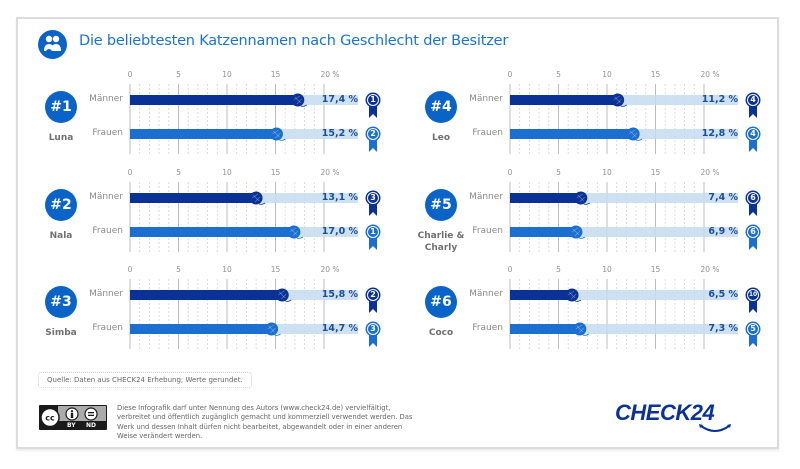 The image size is (800, 469). What do you see at coordinates (753, 294) in the screenshot?
I see `medal-rank-number: 10` at bounding box center [753, 294].